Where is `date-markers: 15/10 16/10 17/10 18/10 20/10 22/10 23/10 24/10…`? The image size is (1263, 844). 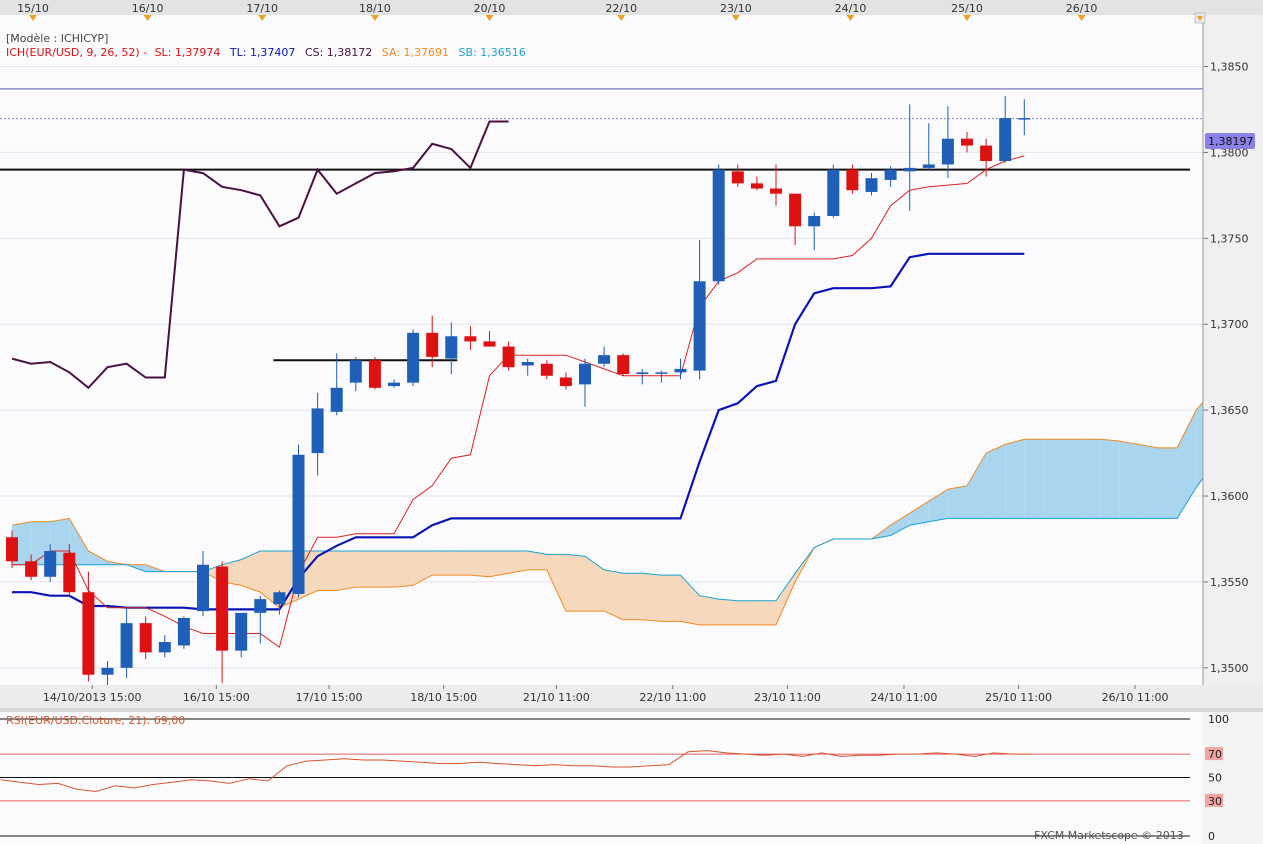 date-markers: 15/10 16/10 17/10 18/10 20/10 22/10 23/10 24/10… is located at coordinates (557, 11).